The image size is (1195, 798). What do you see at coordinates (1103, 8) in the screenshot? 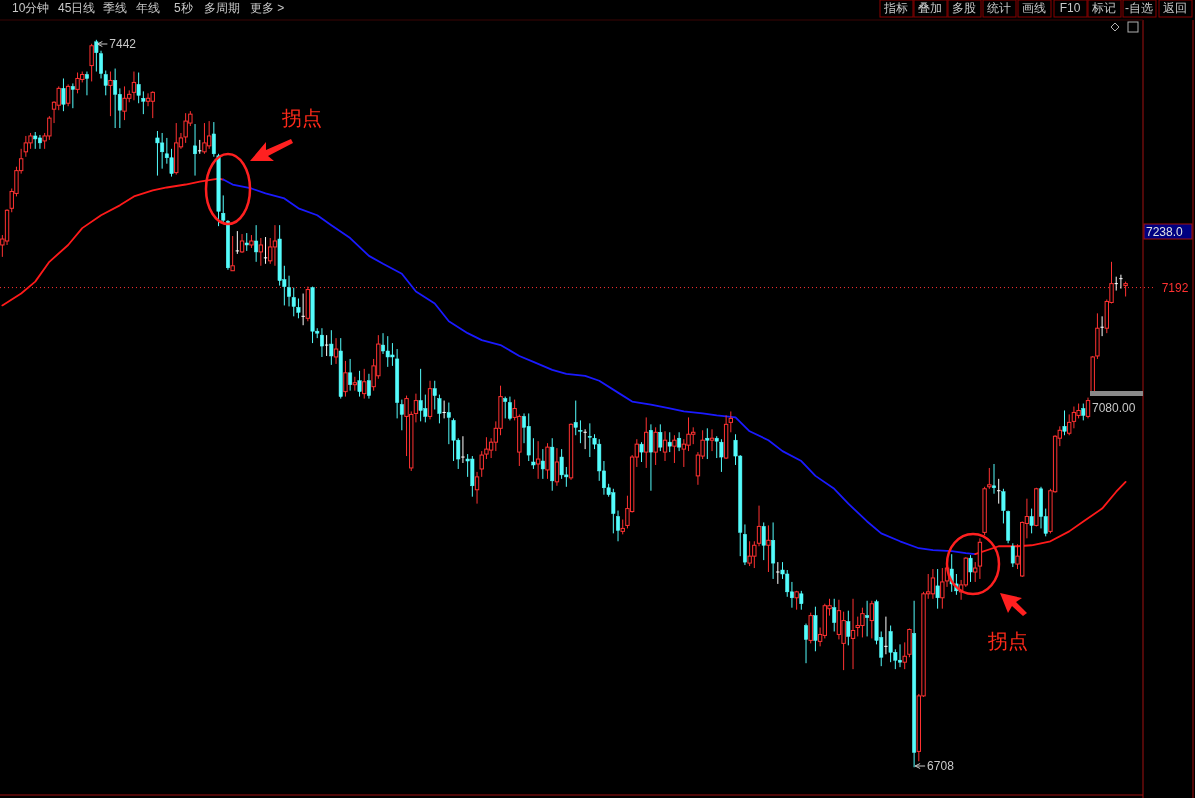
I see `text: 标记` at bounding box center [1103, 8].